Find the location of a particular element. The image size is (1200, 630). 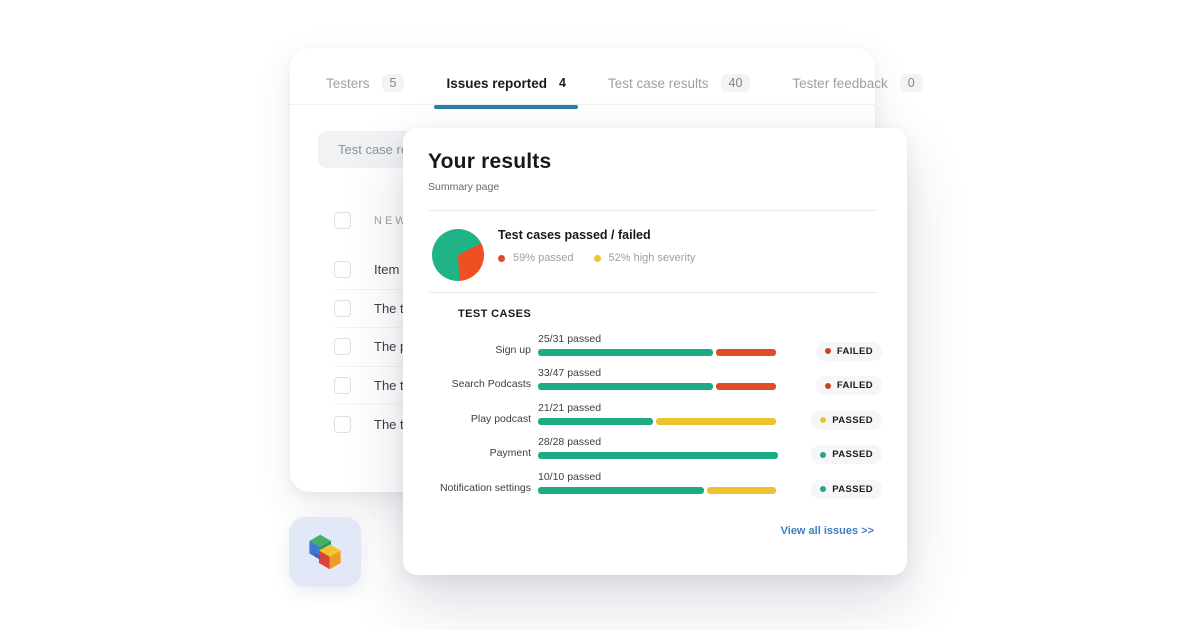

section-title: TEST CASES is located at coordinates (495, 314).